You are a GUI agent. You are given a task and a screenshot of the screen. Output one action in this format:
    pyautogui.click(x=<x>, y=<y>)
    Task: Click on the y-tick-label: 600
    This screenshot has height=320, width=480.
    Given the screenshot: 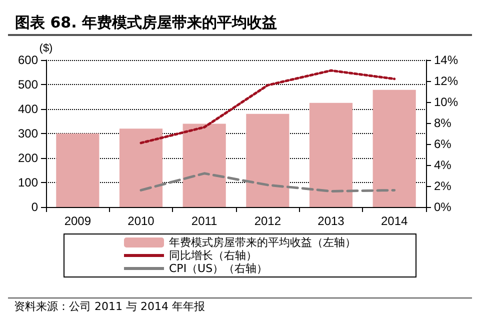 What is the action you would take?
    pyautogui.click(x=28, y=60)
    